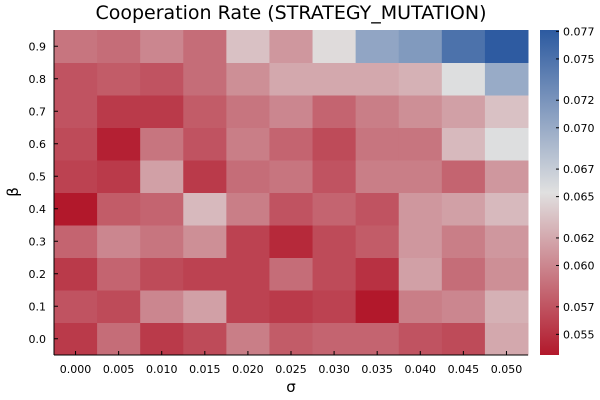 The height and width of the screenshot is (400, 600). I want to click on y-tick-label: 0.1, so click(38, 306).